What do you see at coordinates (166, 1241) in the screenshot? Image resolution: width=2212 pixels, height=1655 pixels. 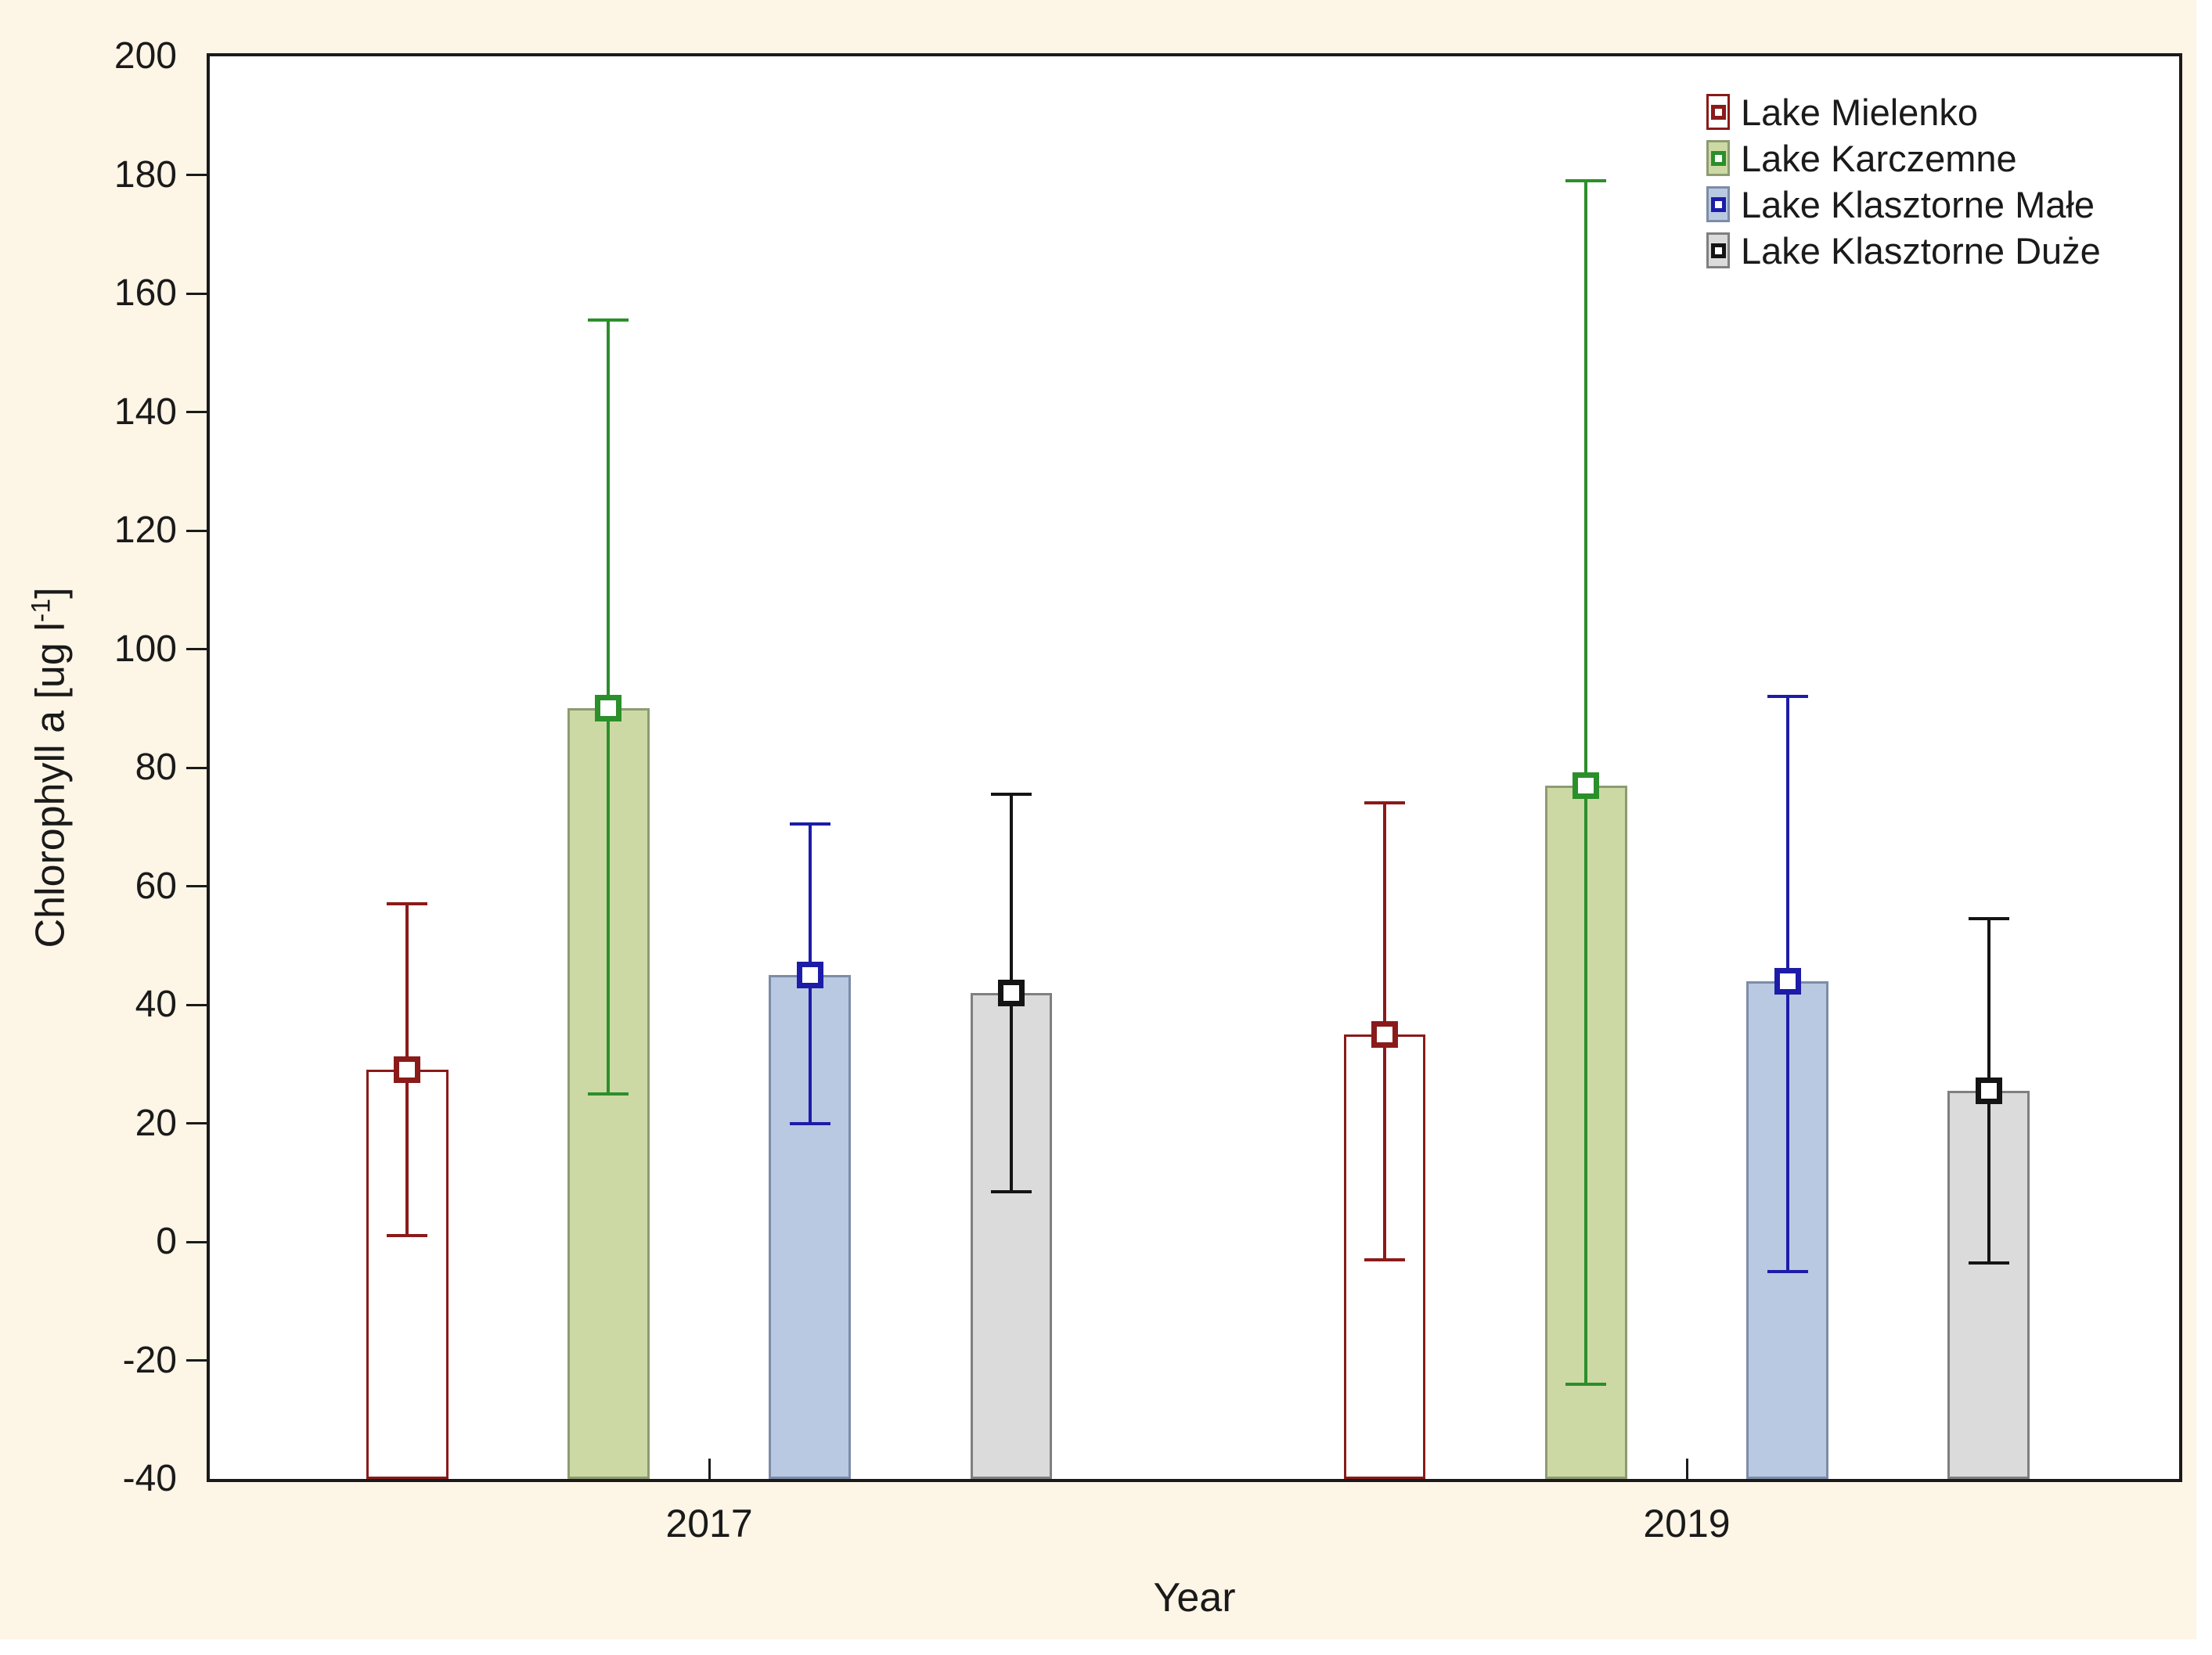 I see `y-axis-tick-label: 0` at bounding box center [166, 1241].